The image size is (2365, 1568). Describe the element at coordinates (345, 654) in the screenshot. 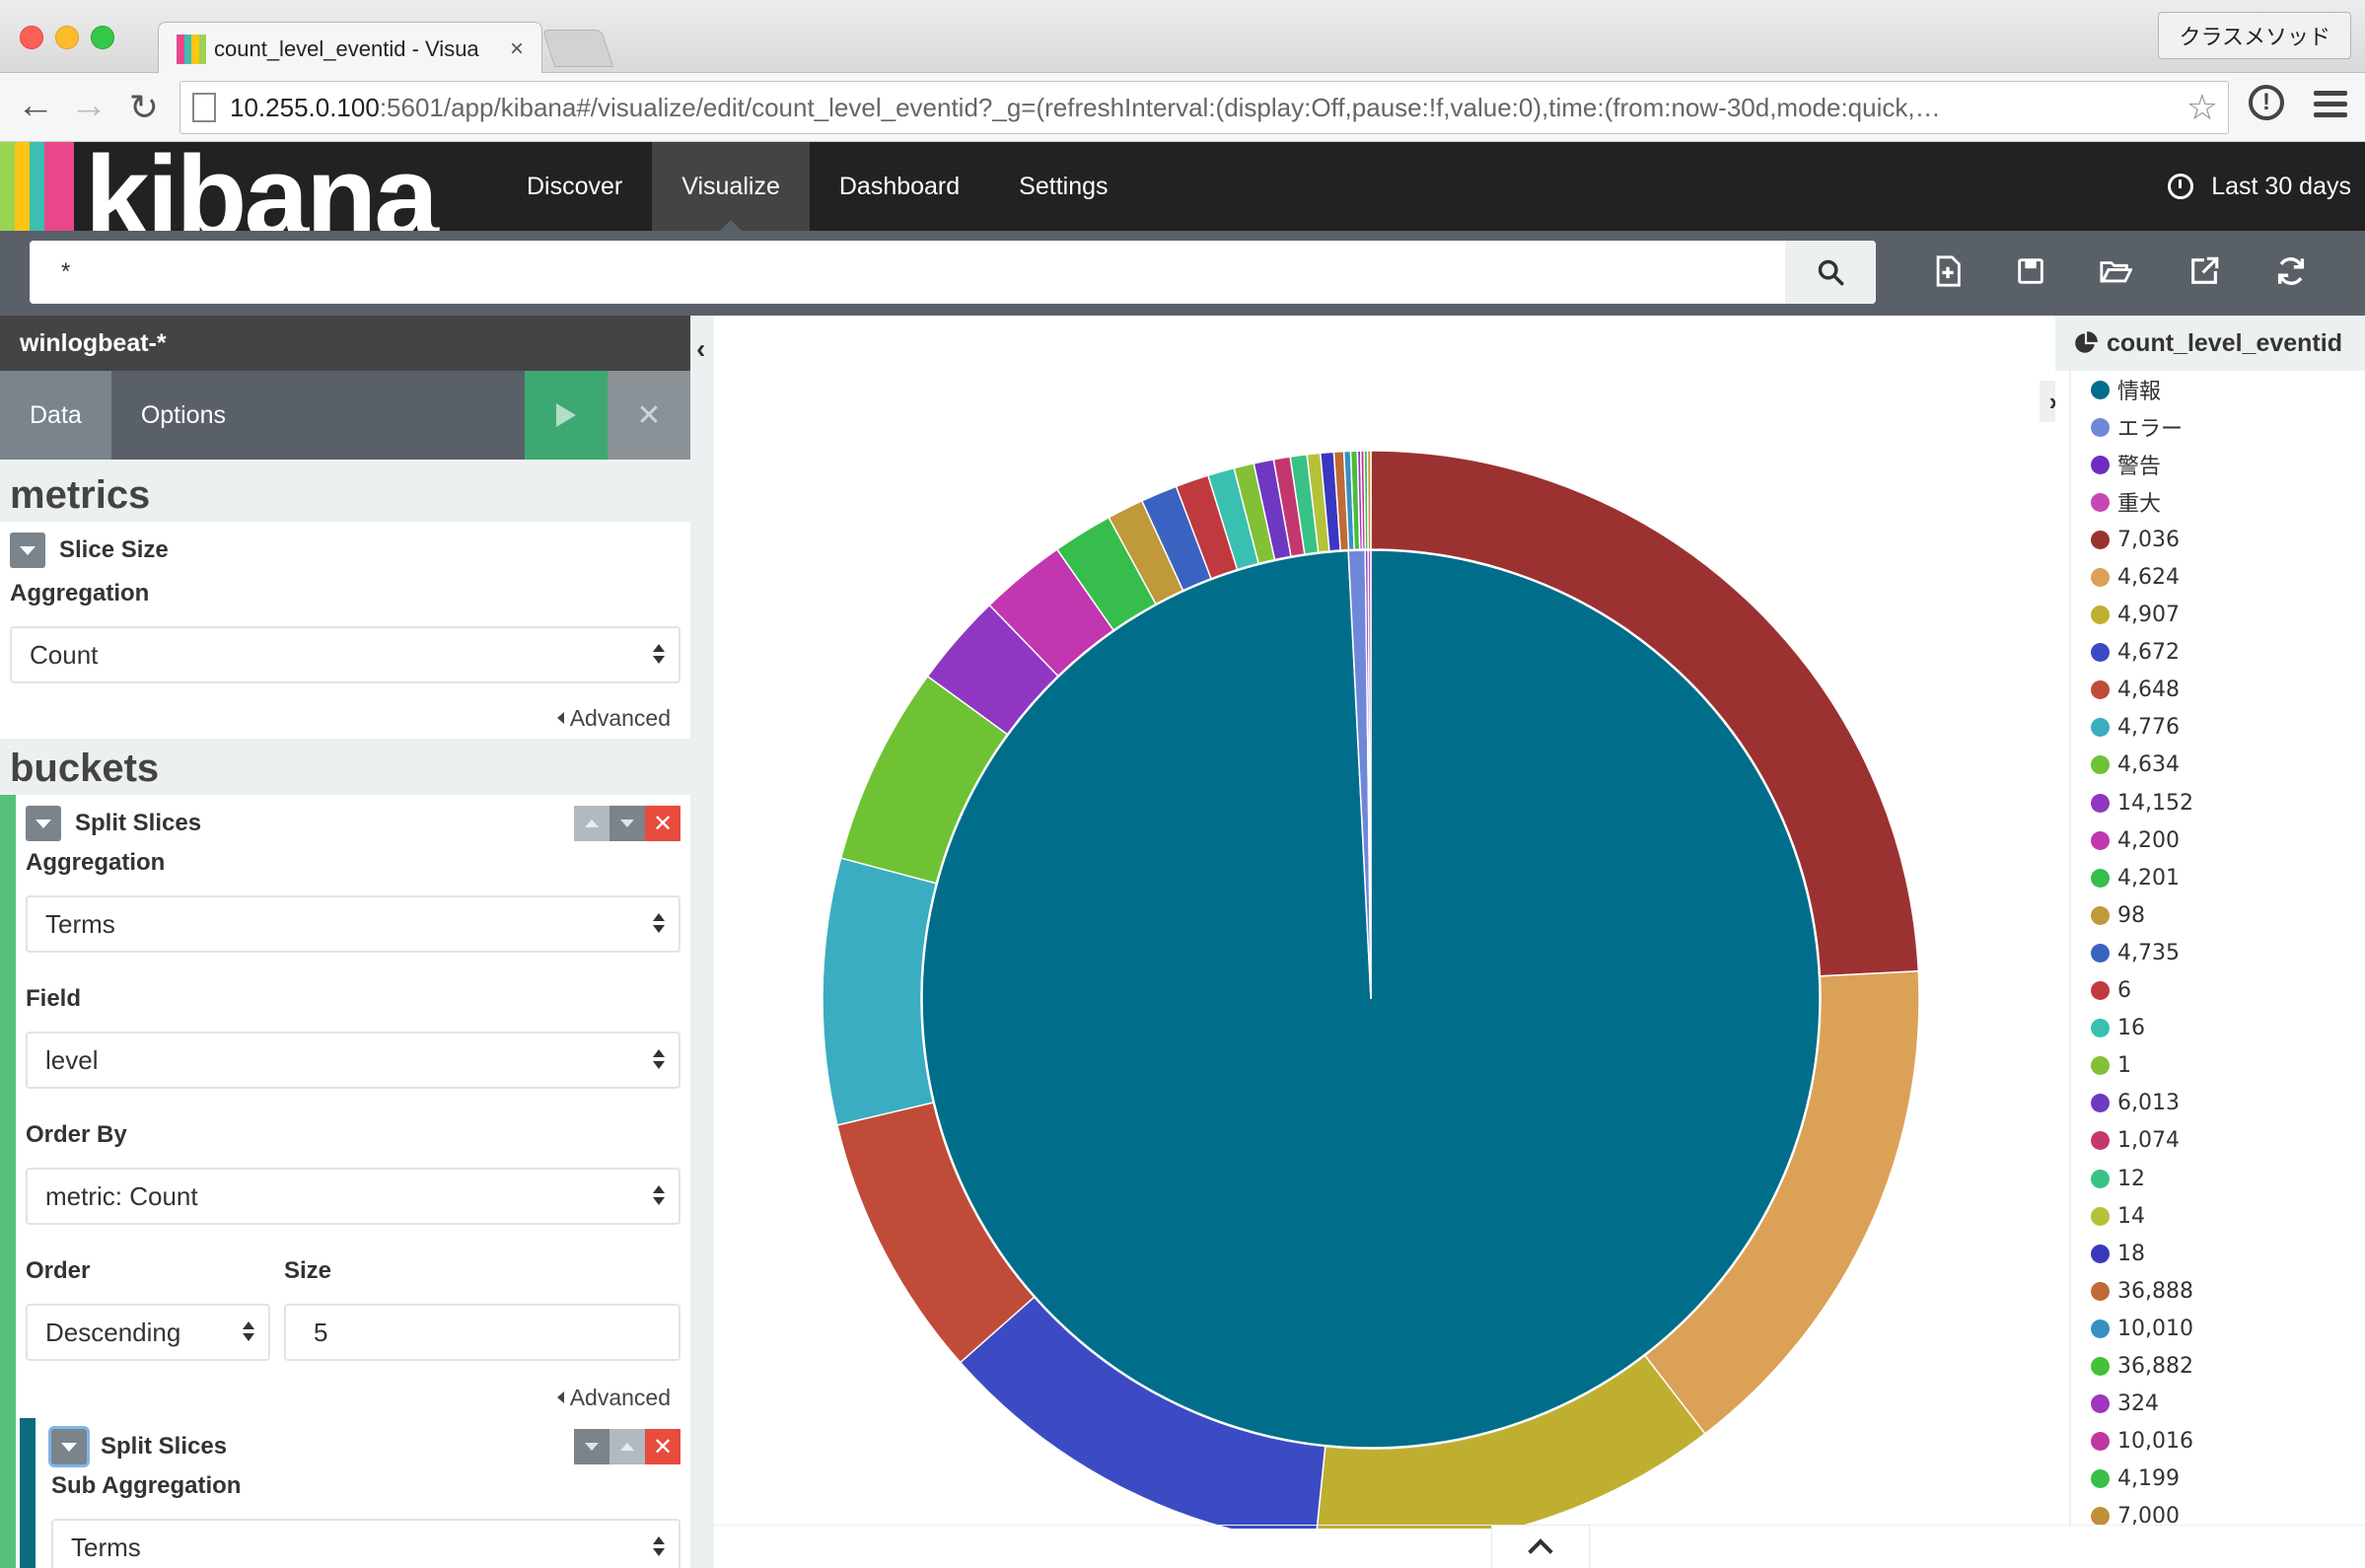

I see `metric-aggregation-select: Count` at that location.